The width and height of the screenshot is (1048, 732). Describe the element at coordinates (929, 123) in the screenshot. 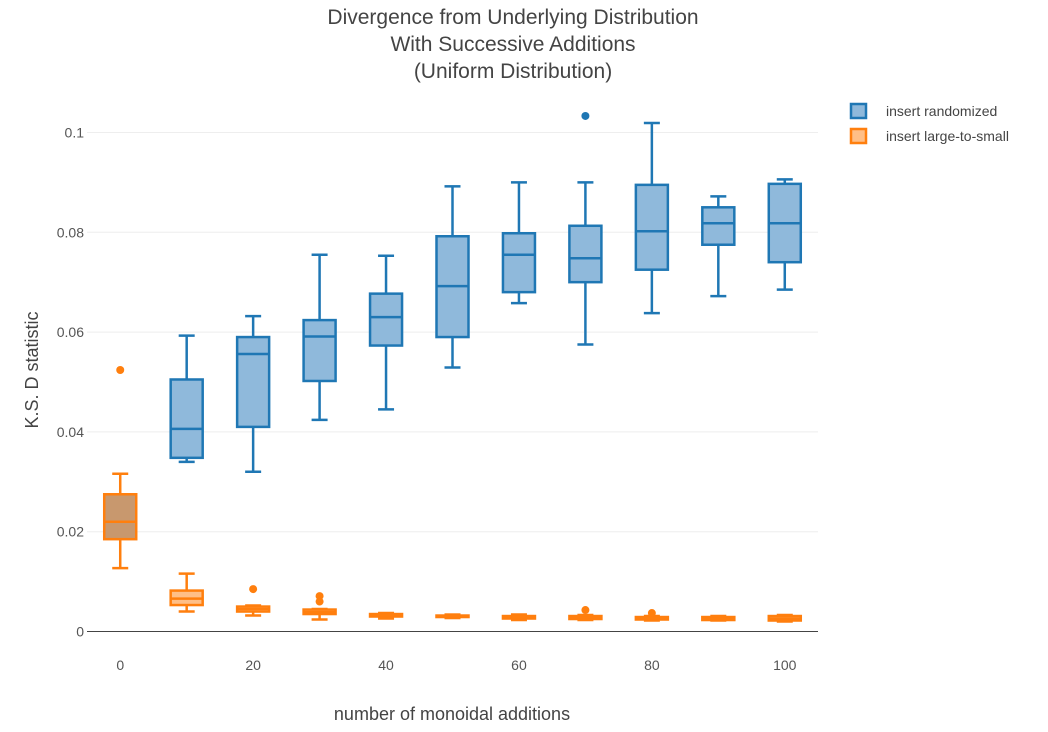

I see `legend: insert randomized insert large-to-small` at that location.